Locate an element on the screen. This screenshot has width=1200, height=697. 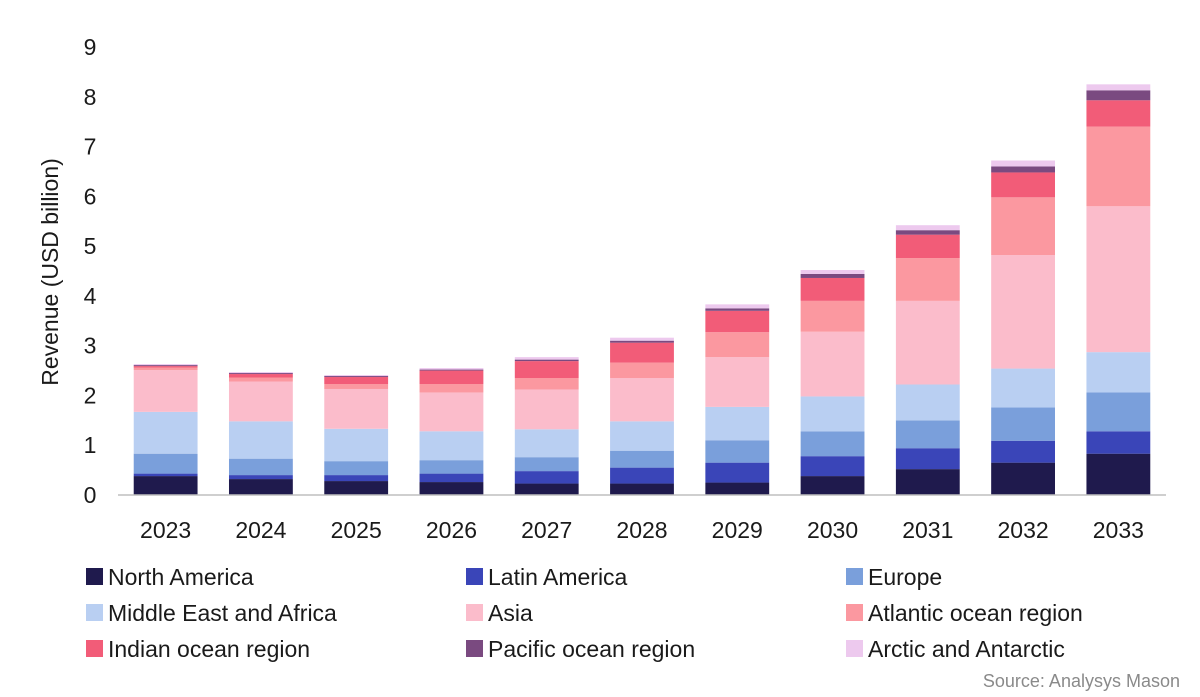
bar-segment-2028-middle-east-and-africa is located at coordinates (642, 436).